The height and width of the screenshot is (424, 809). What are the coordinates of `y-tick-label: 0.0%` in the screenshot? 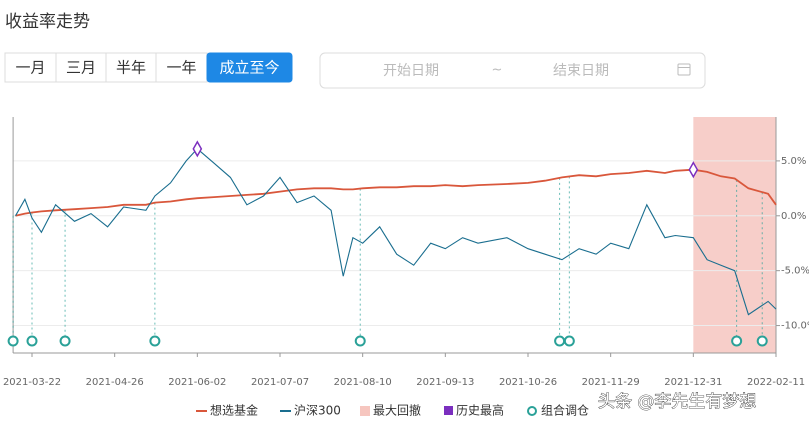 It's located at (793, 216).